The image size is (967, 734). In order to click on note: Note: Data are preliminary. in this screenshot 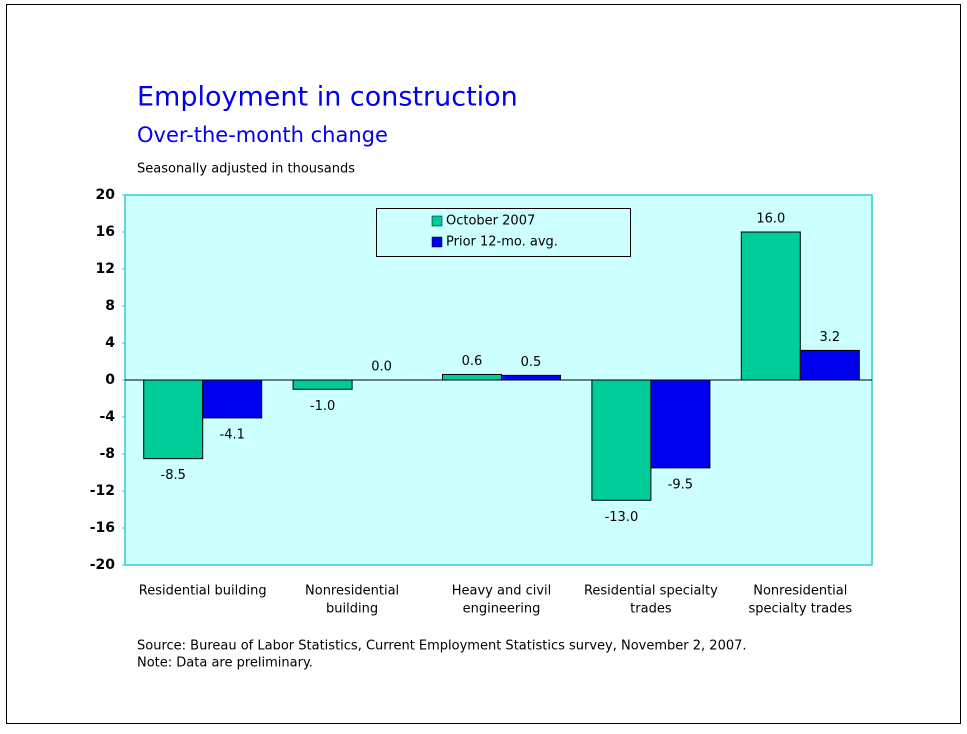, I will do `click(225, 663)`.